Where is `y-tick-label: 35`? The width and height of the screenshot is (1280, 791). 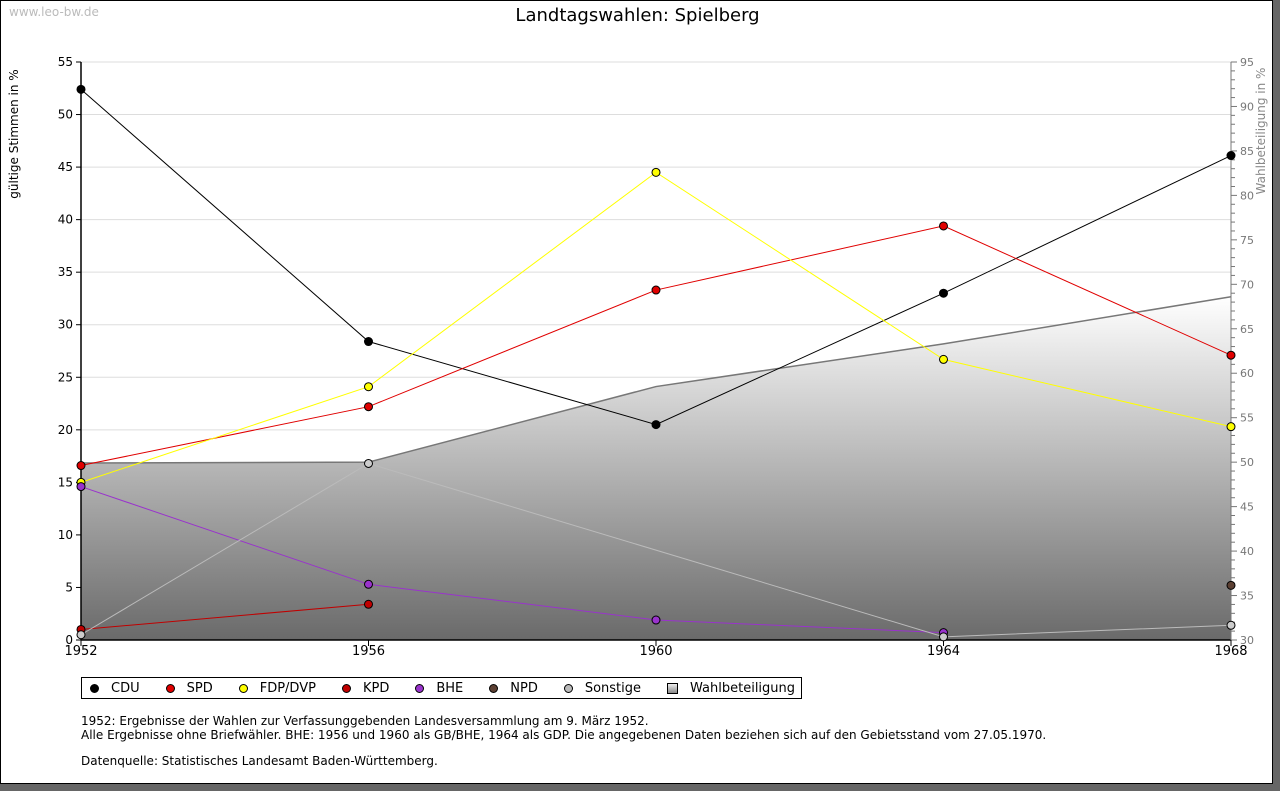
y-tick-label: 35 is located at coordinates (65, 272).